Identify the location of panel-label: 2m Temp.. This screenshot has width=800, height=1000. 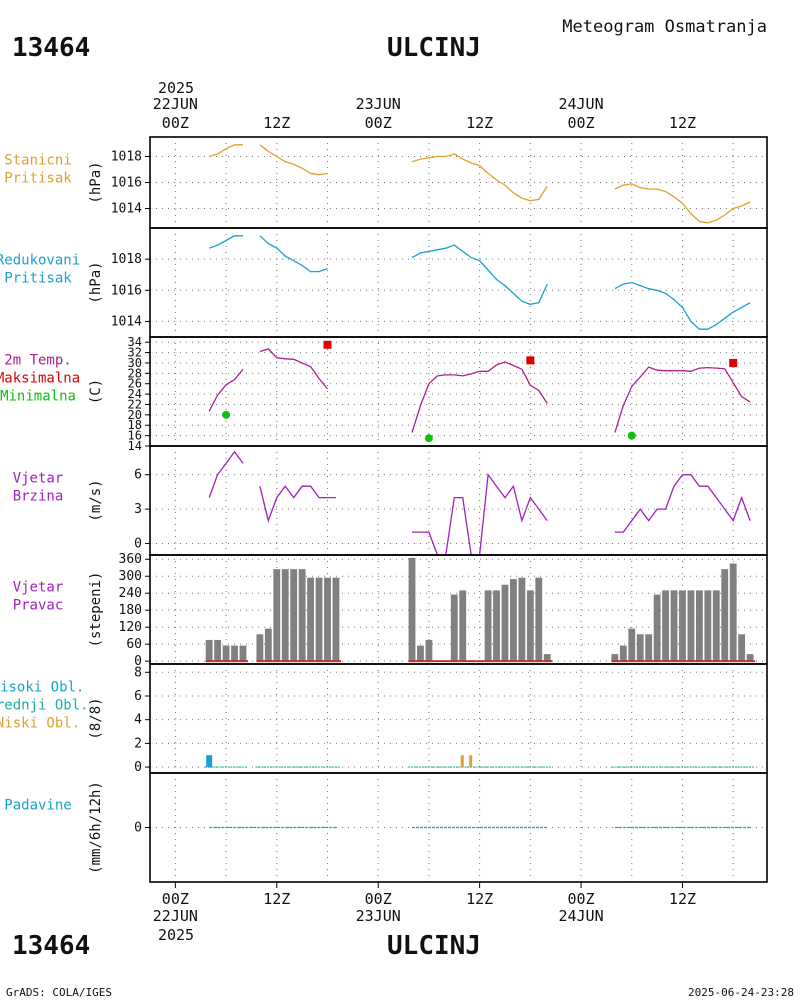
(37, 361).